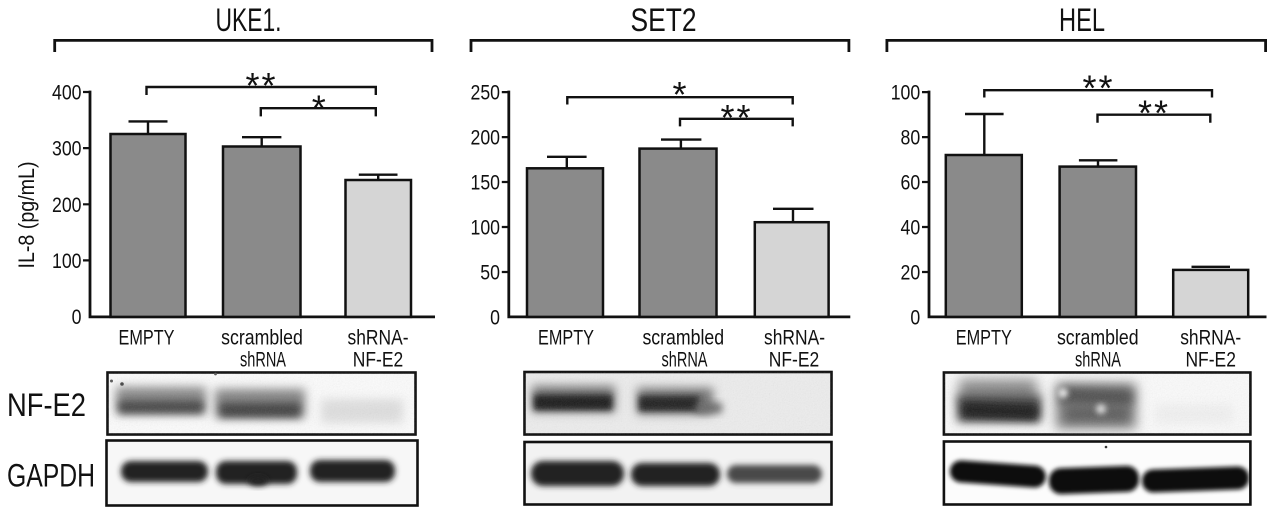  I want to click on svg-text: GAPDH, so click(51, 476).